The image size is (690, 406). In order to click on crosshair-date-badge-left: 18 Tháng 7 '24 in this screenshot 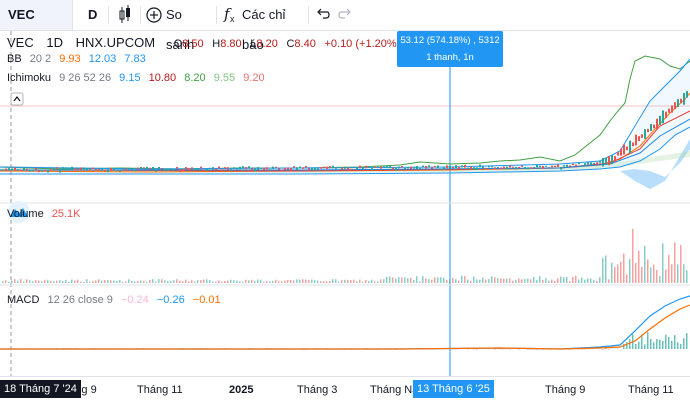, I will do `click(40, 389)`.